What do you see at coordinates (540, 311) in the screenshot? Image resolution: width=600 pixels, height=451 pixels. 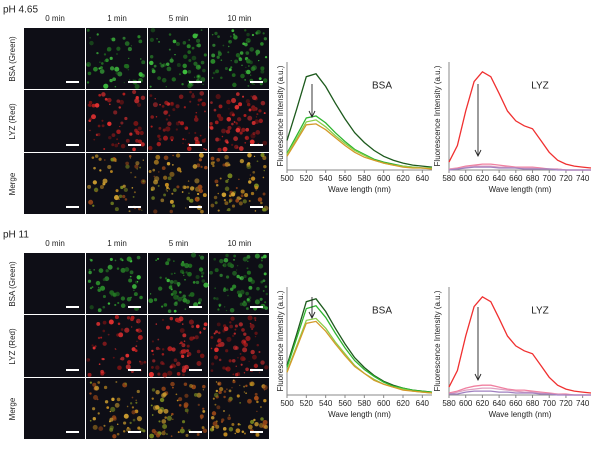 I see `chart-title: LYZ` at bounding box center [540, 311].